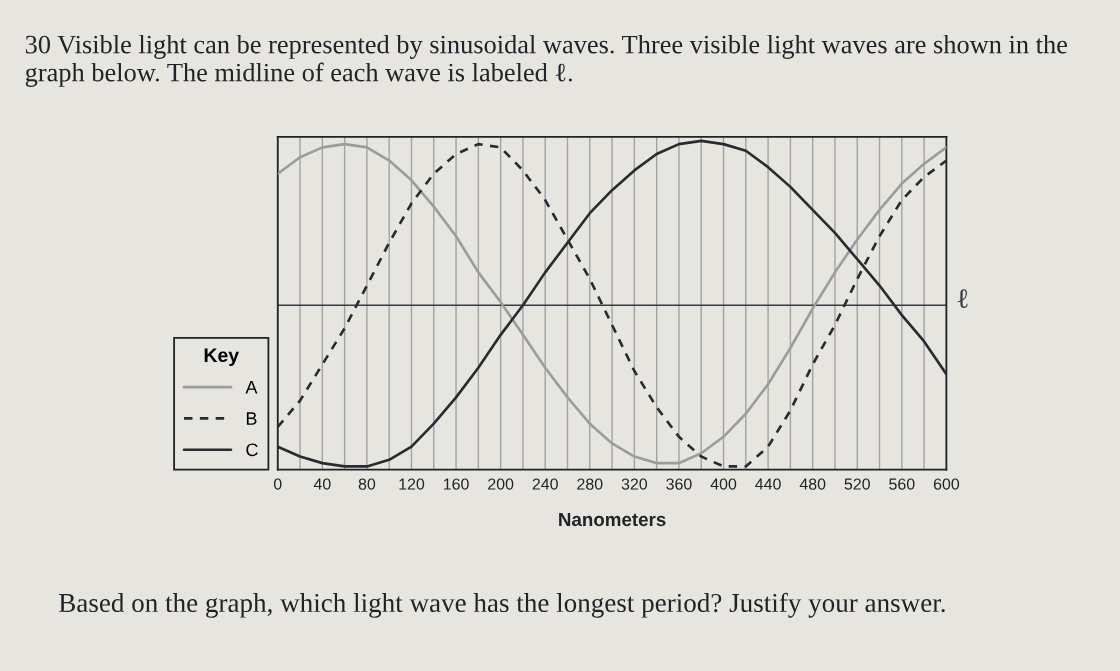  I want to click on x-tick-label: 520, so click(857, 484).